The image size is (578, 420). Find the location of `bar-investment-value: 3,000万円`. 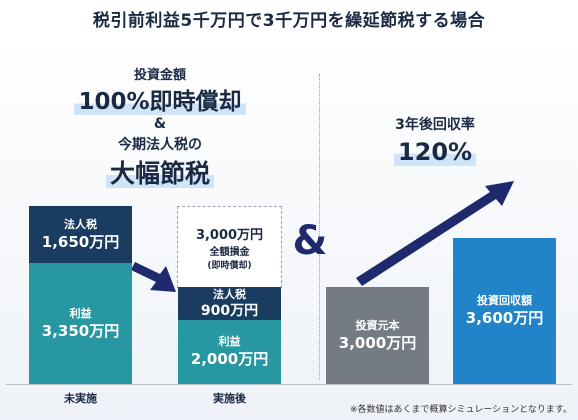

bar-investment-value: 3,000万円 is located at coordinates (377, 342).